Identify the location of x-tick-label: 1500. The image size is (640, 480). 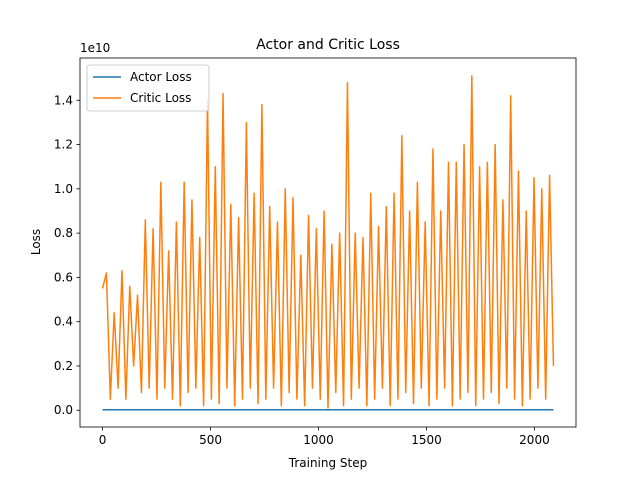
(426, 440).